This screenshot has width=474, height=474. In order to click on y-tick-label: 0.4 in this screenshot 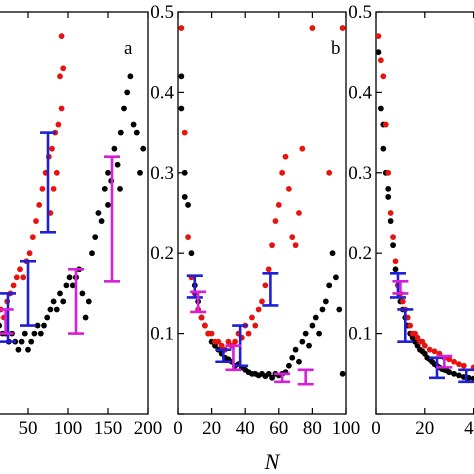, I will do `click(360, 92)`.